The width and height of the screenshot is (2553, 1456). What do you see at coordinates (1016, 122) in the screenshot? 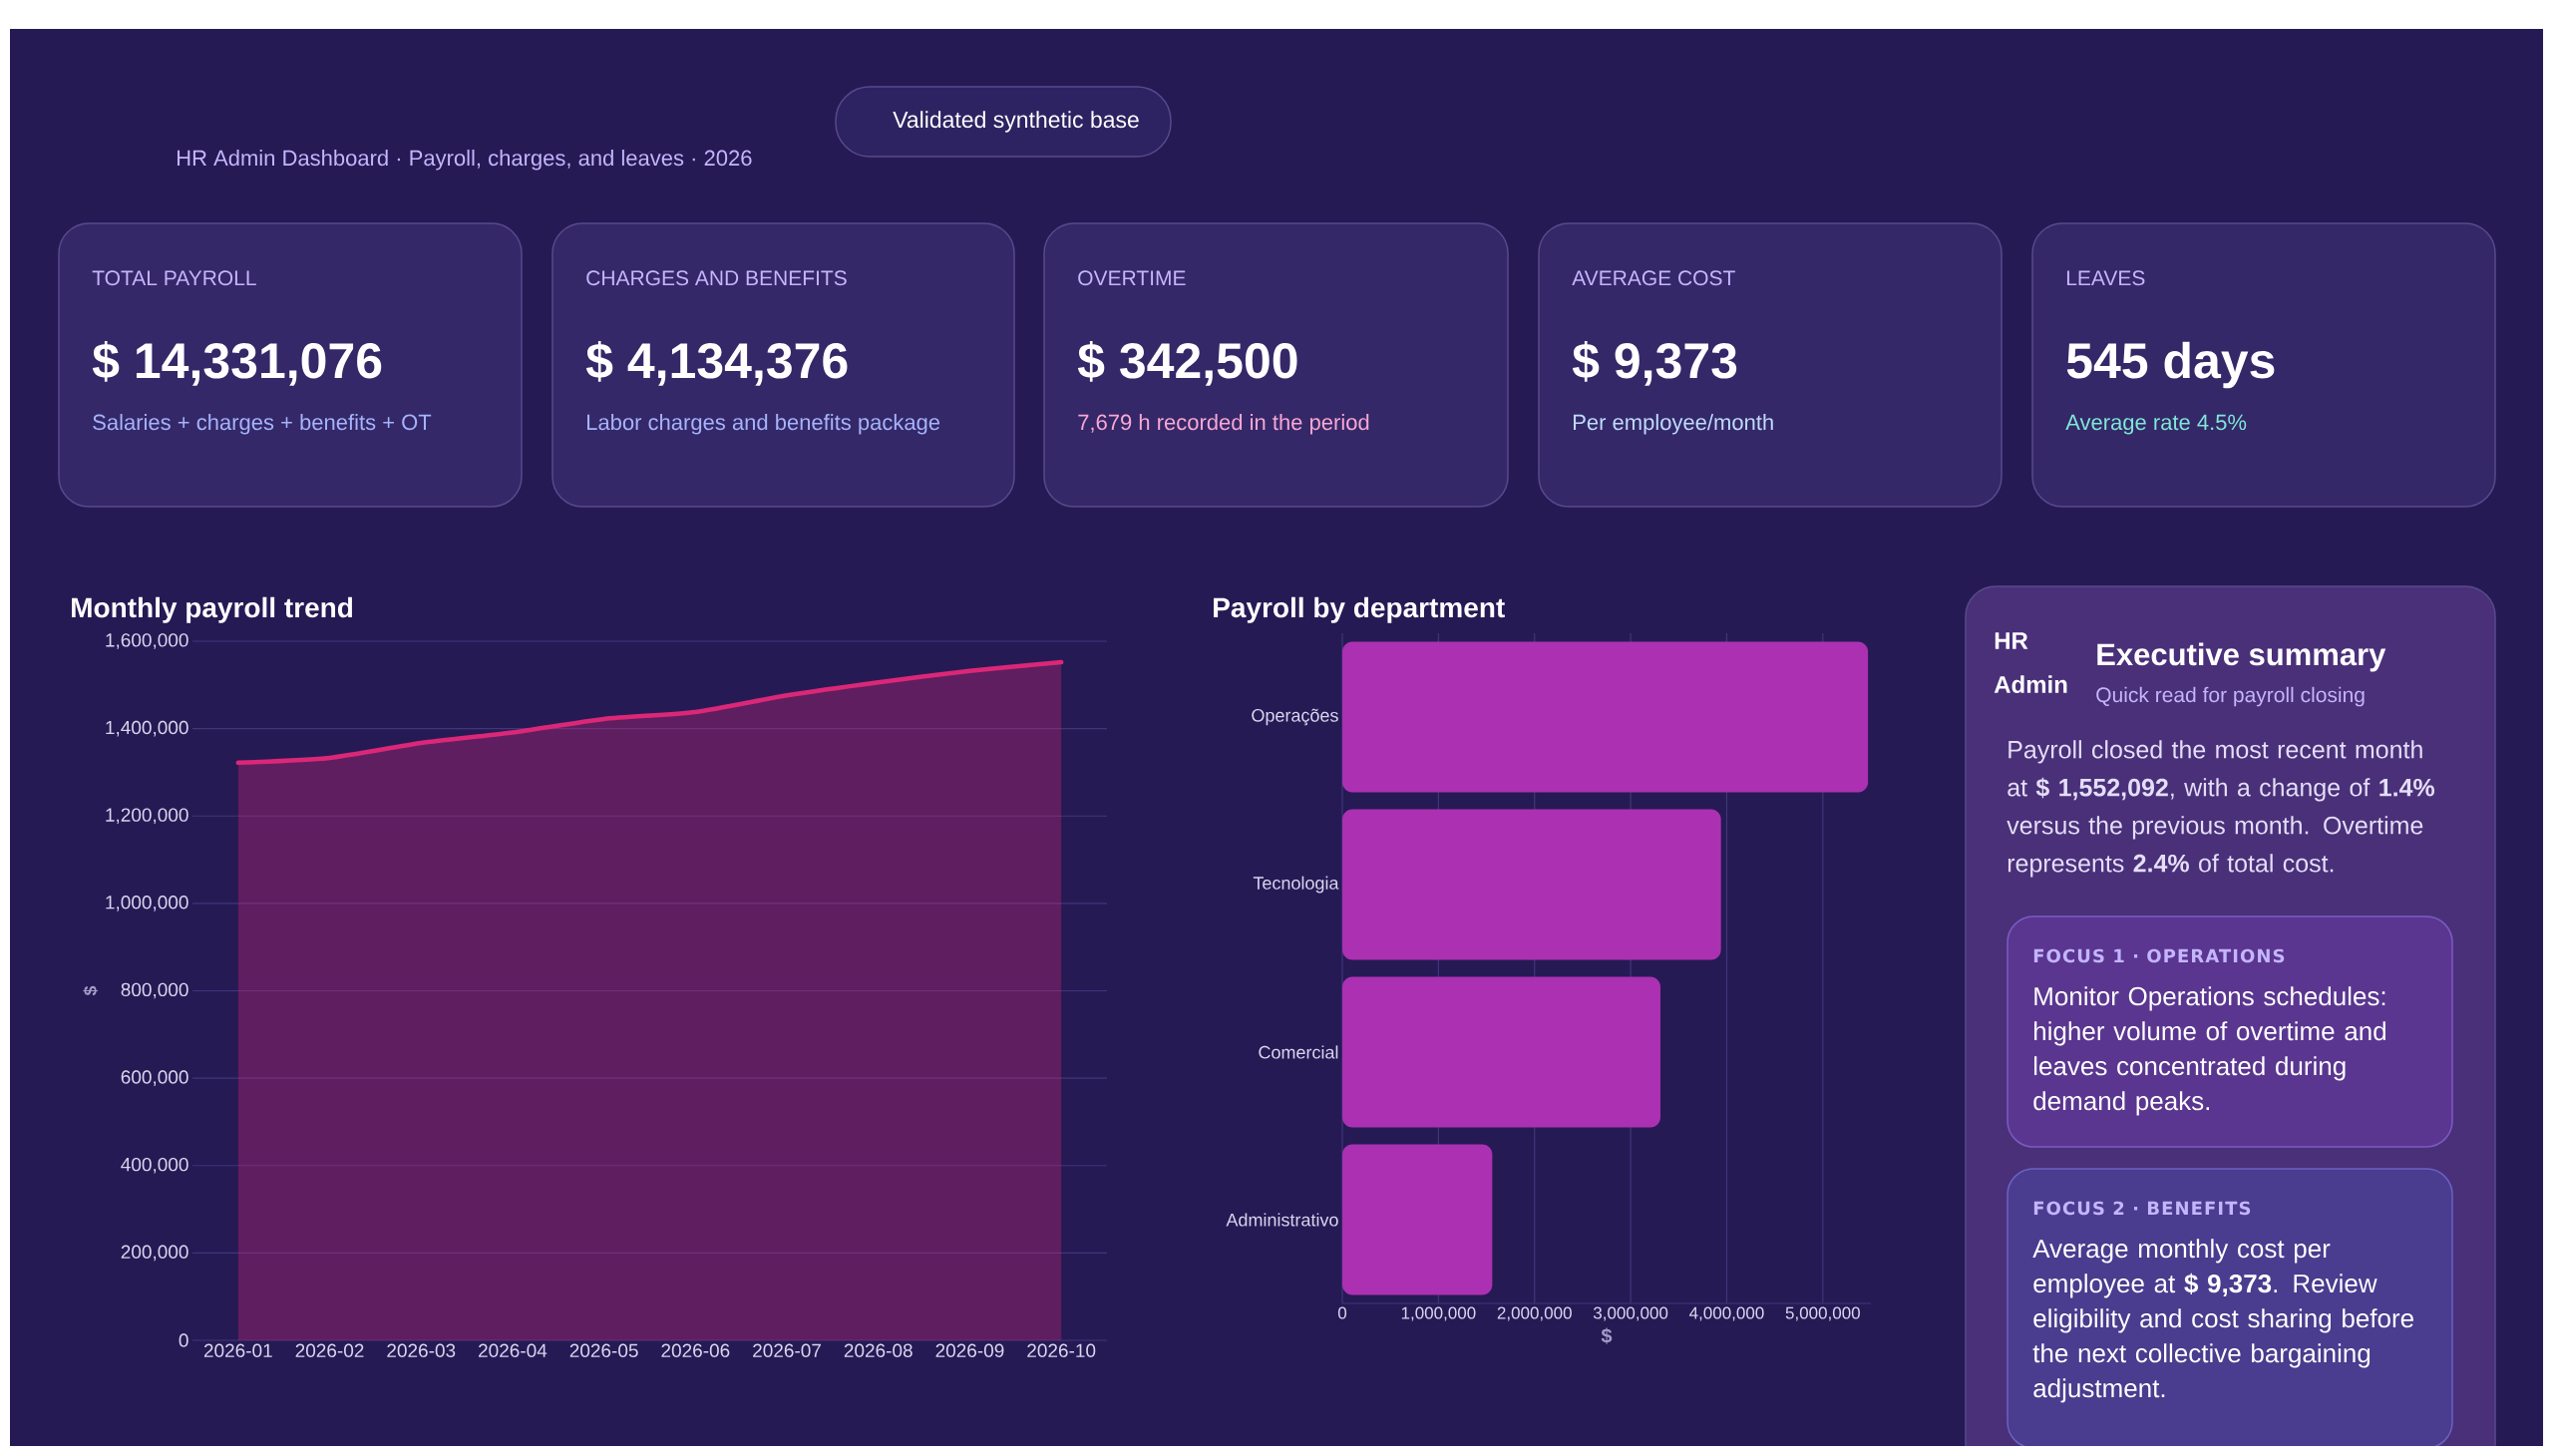
I see `text: Validated synthetic base` at bounding box center [1016, 122].